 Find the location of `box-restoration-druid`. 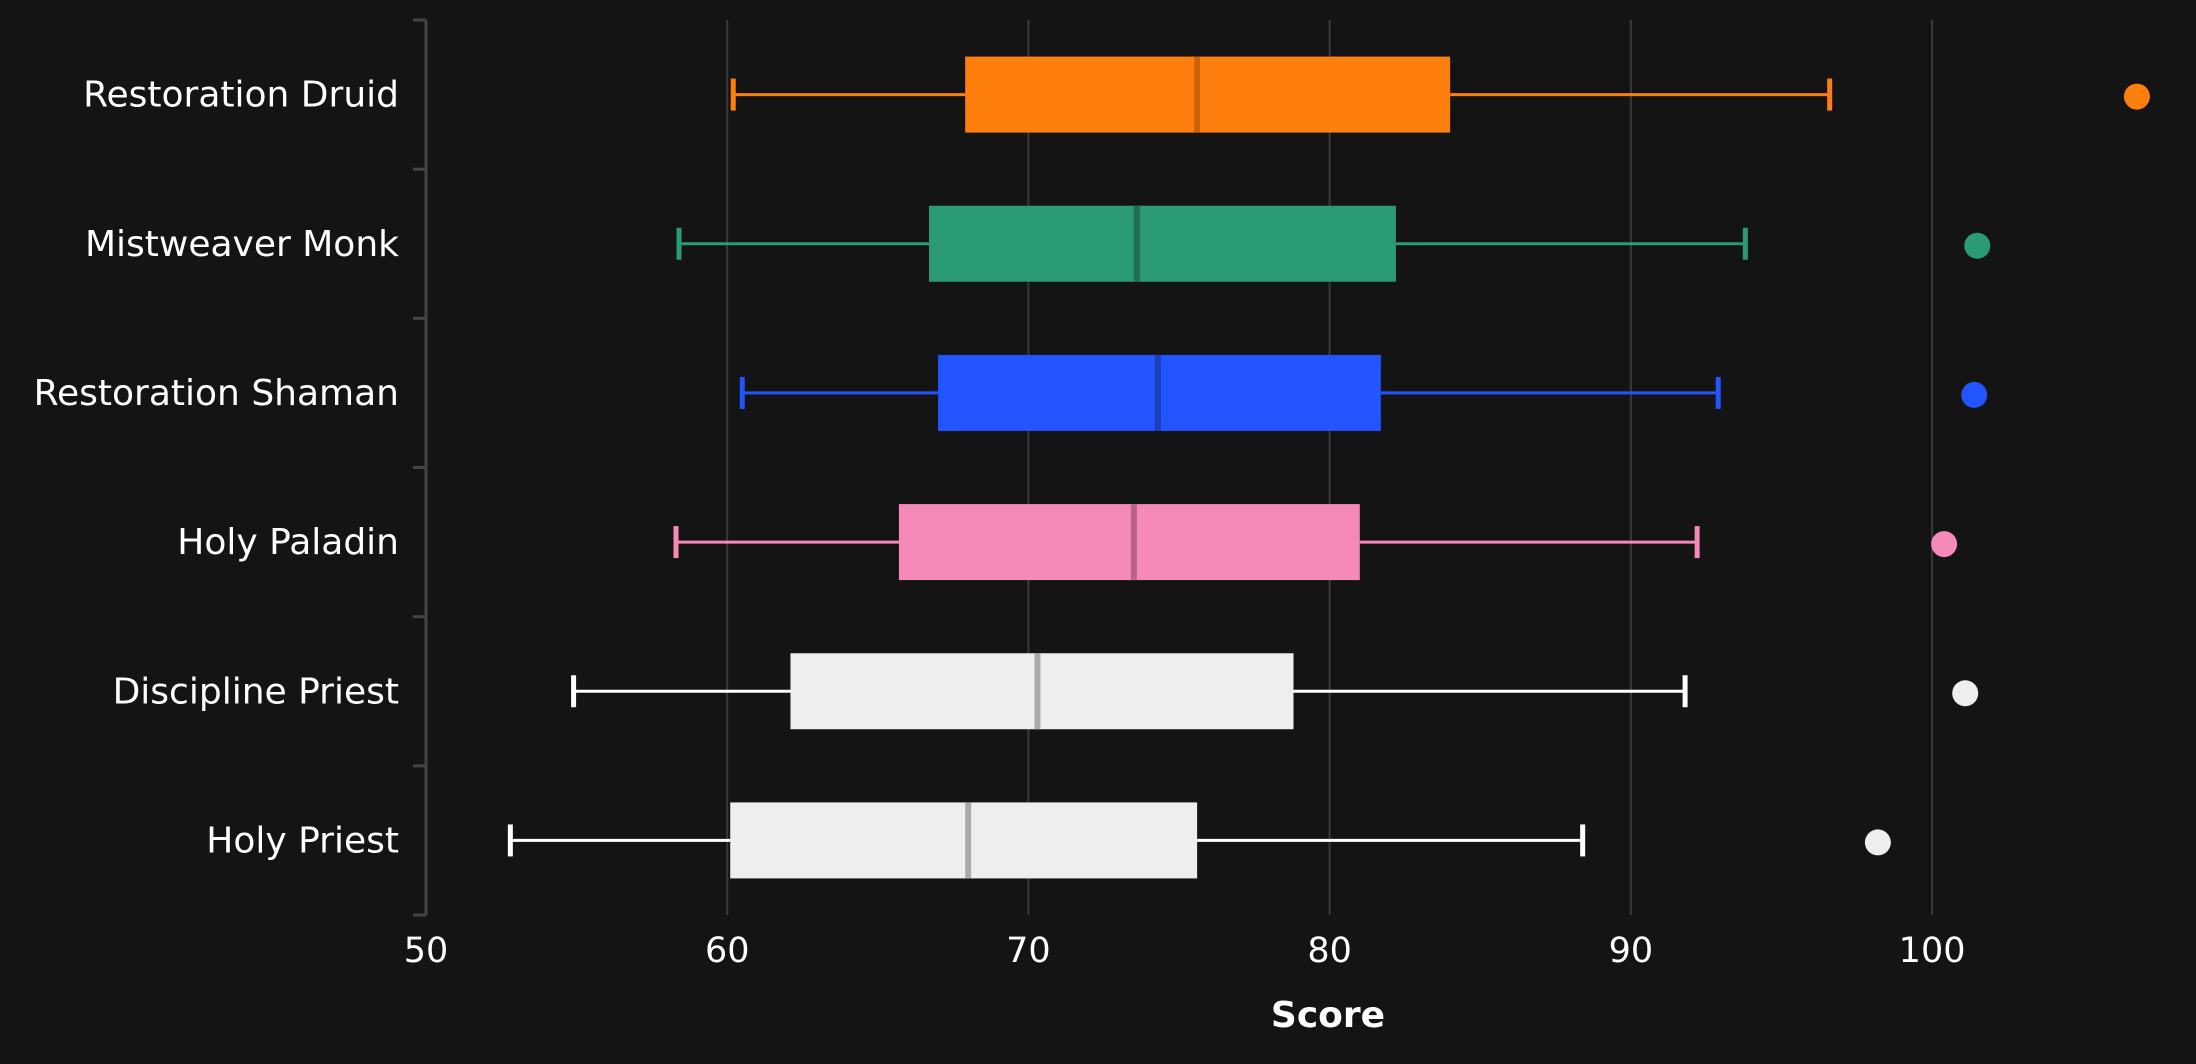

box-restoration-druid is located at coordinates (1440, 94).